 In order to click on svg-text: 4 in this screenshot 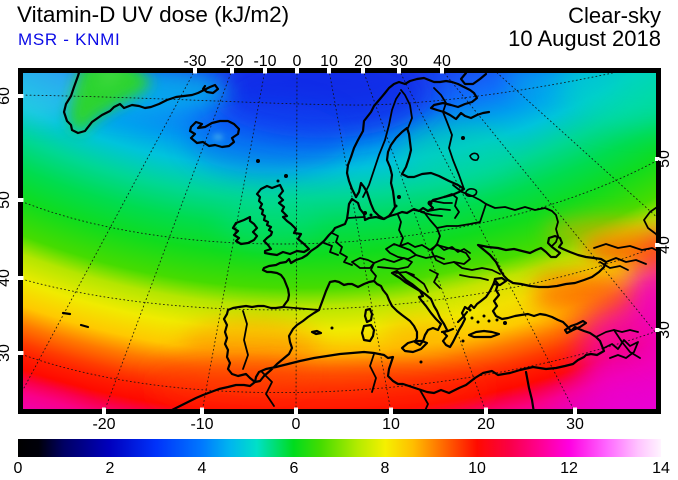, I will do `click(202, 468)`.